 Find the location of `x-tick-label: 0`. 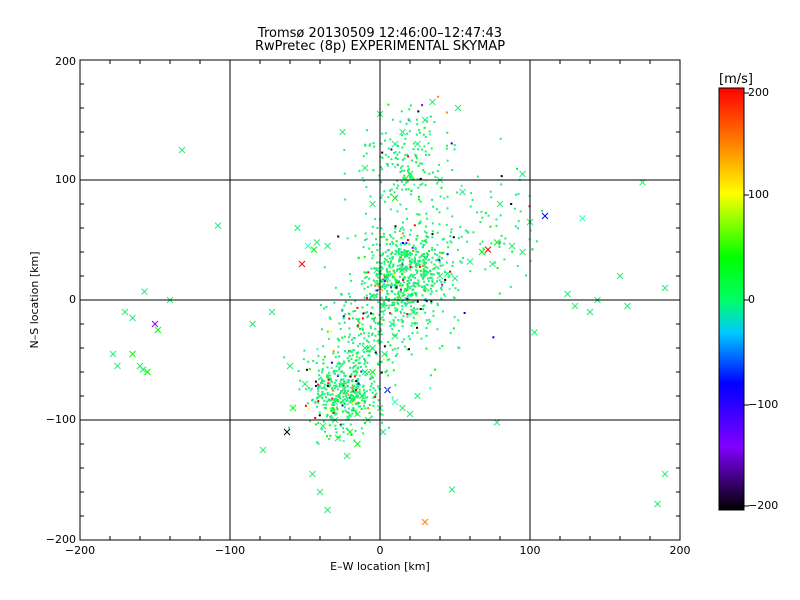

x-tick-label: 0 is located at coordinates (380, 550).